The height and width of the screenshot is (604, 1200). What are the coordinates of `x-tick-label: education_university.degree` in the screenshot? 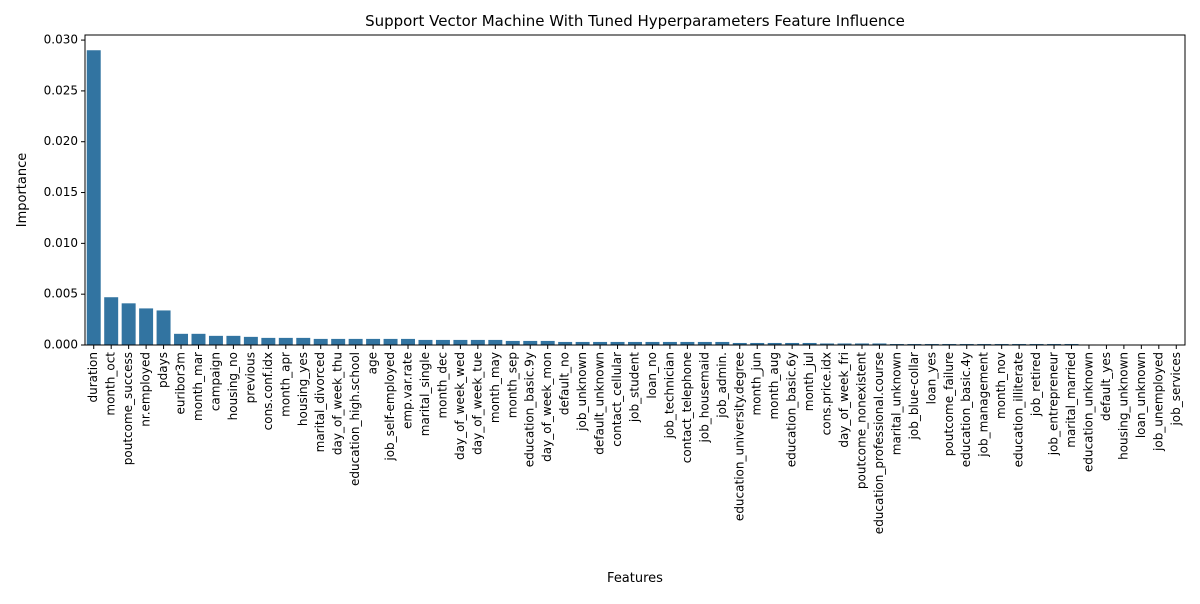 It's located at (739, 436).